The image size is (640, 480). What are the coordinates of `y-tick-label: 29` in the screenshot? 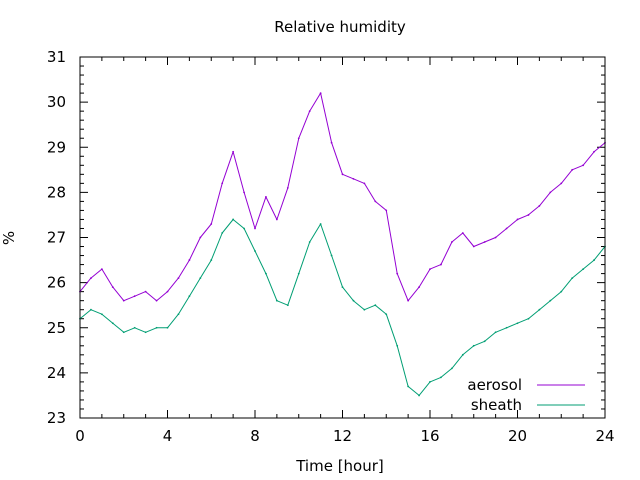 It's located at (56, 147).